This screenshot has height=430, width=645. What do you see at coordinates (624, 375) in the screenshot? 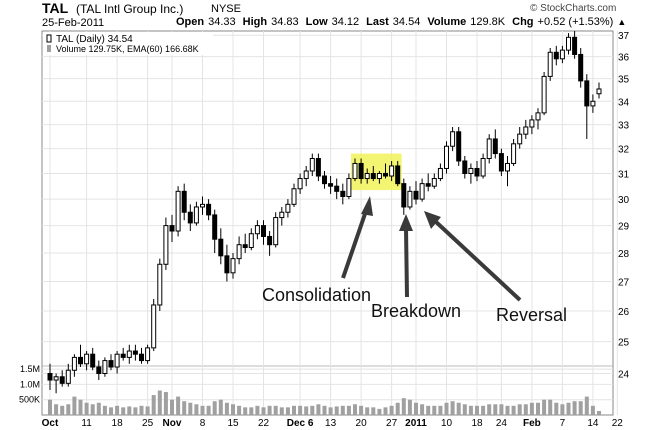
I see `y-tick-label: 24` at bounding box center [624, 375].